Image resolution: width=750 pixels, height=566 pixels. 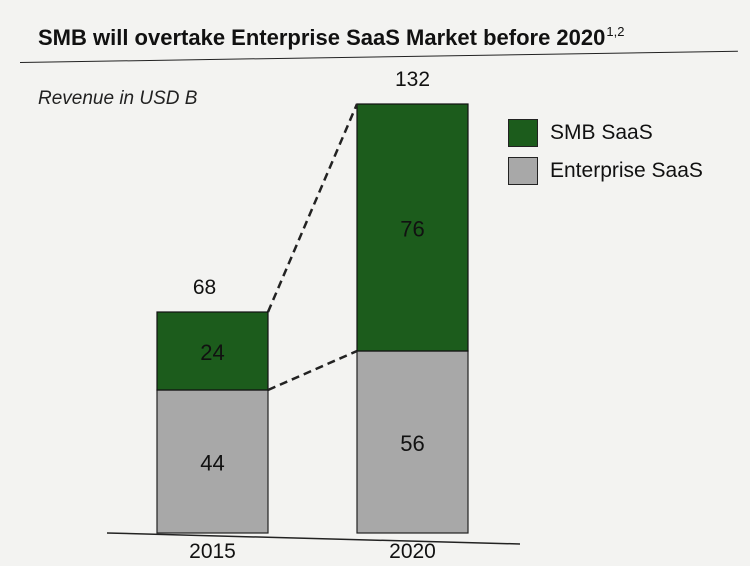 I want to click on connector-middle, so click(x=312, y=370).